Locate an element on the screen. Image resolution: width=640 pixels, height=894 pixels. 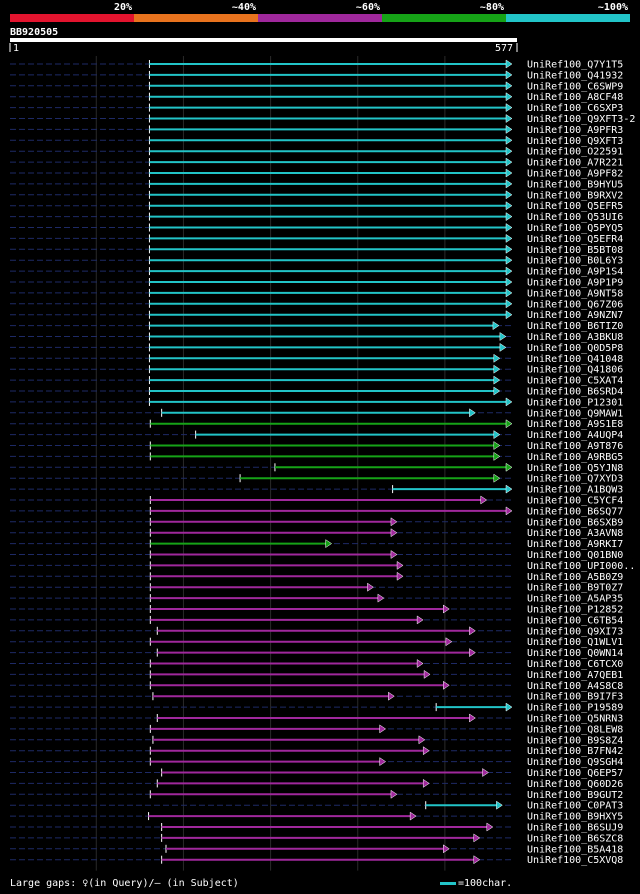
hit-label: UniRef100_Q6EP57 is located at coordinates (575, 773).